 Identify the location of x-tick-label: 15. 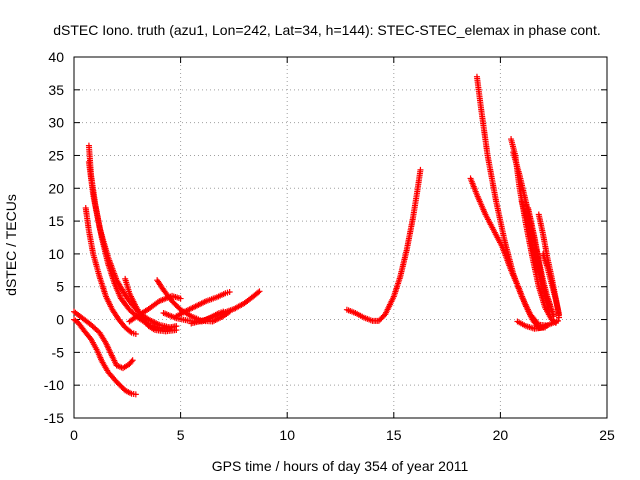
(394, 435).